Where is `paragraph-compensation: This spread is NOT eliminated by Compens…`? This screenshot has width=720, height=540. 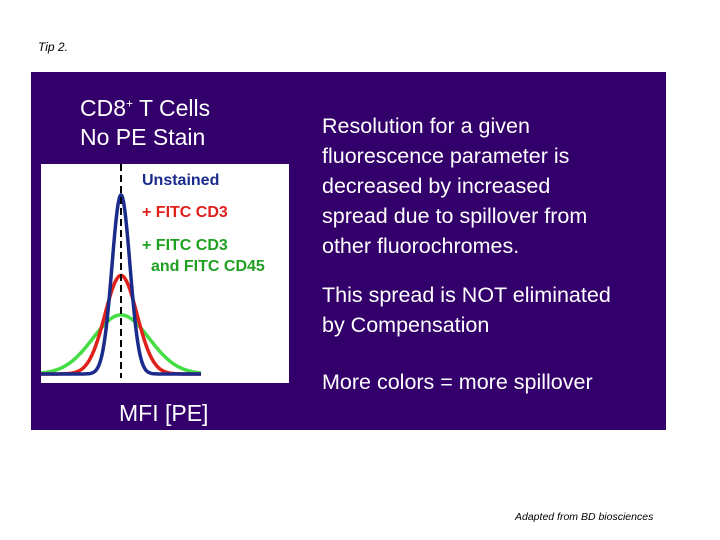 paragraph-compensation: This spread is NOT eliminated by Compens… is located at coordinates (494, 310).